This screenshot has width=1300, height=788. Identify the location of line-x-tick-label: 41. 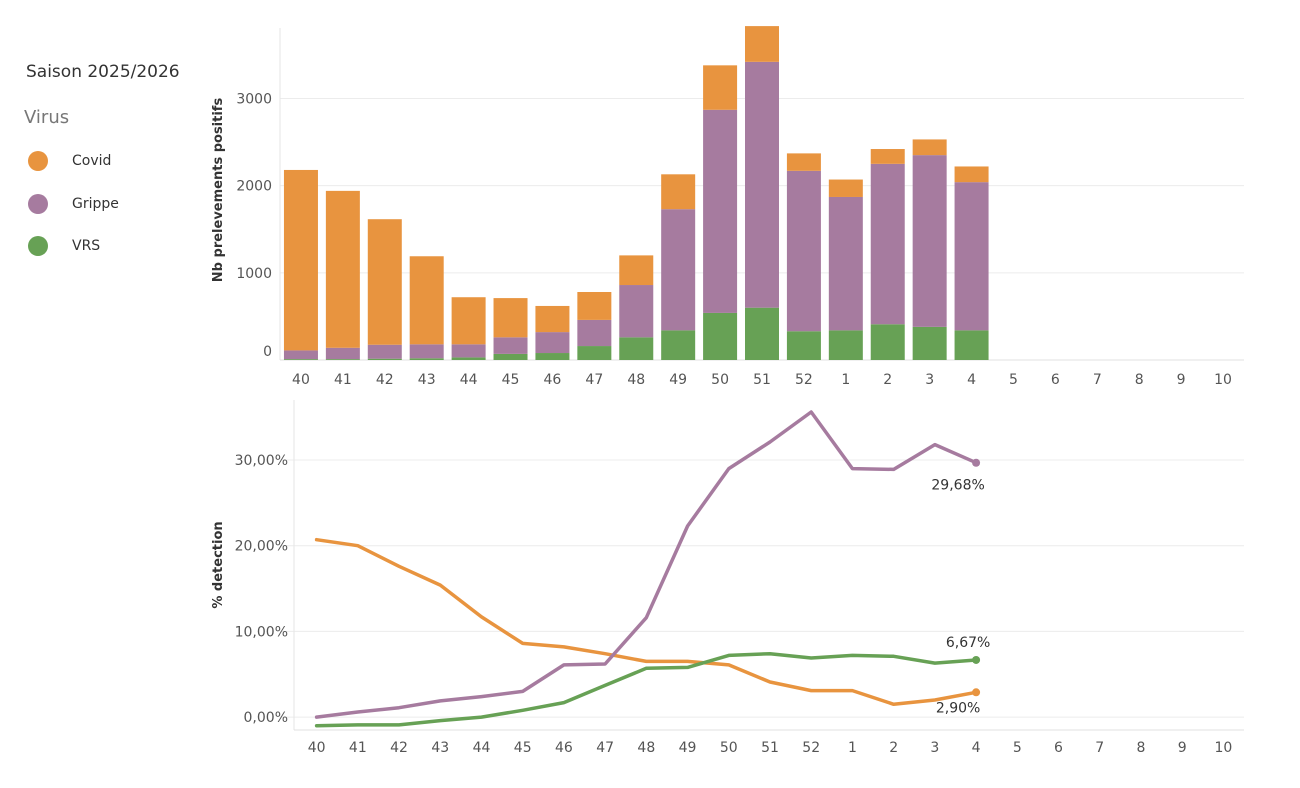
(358, 748).